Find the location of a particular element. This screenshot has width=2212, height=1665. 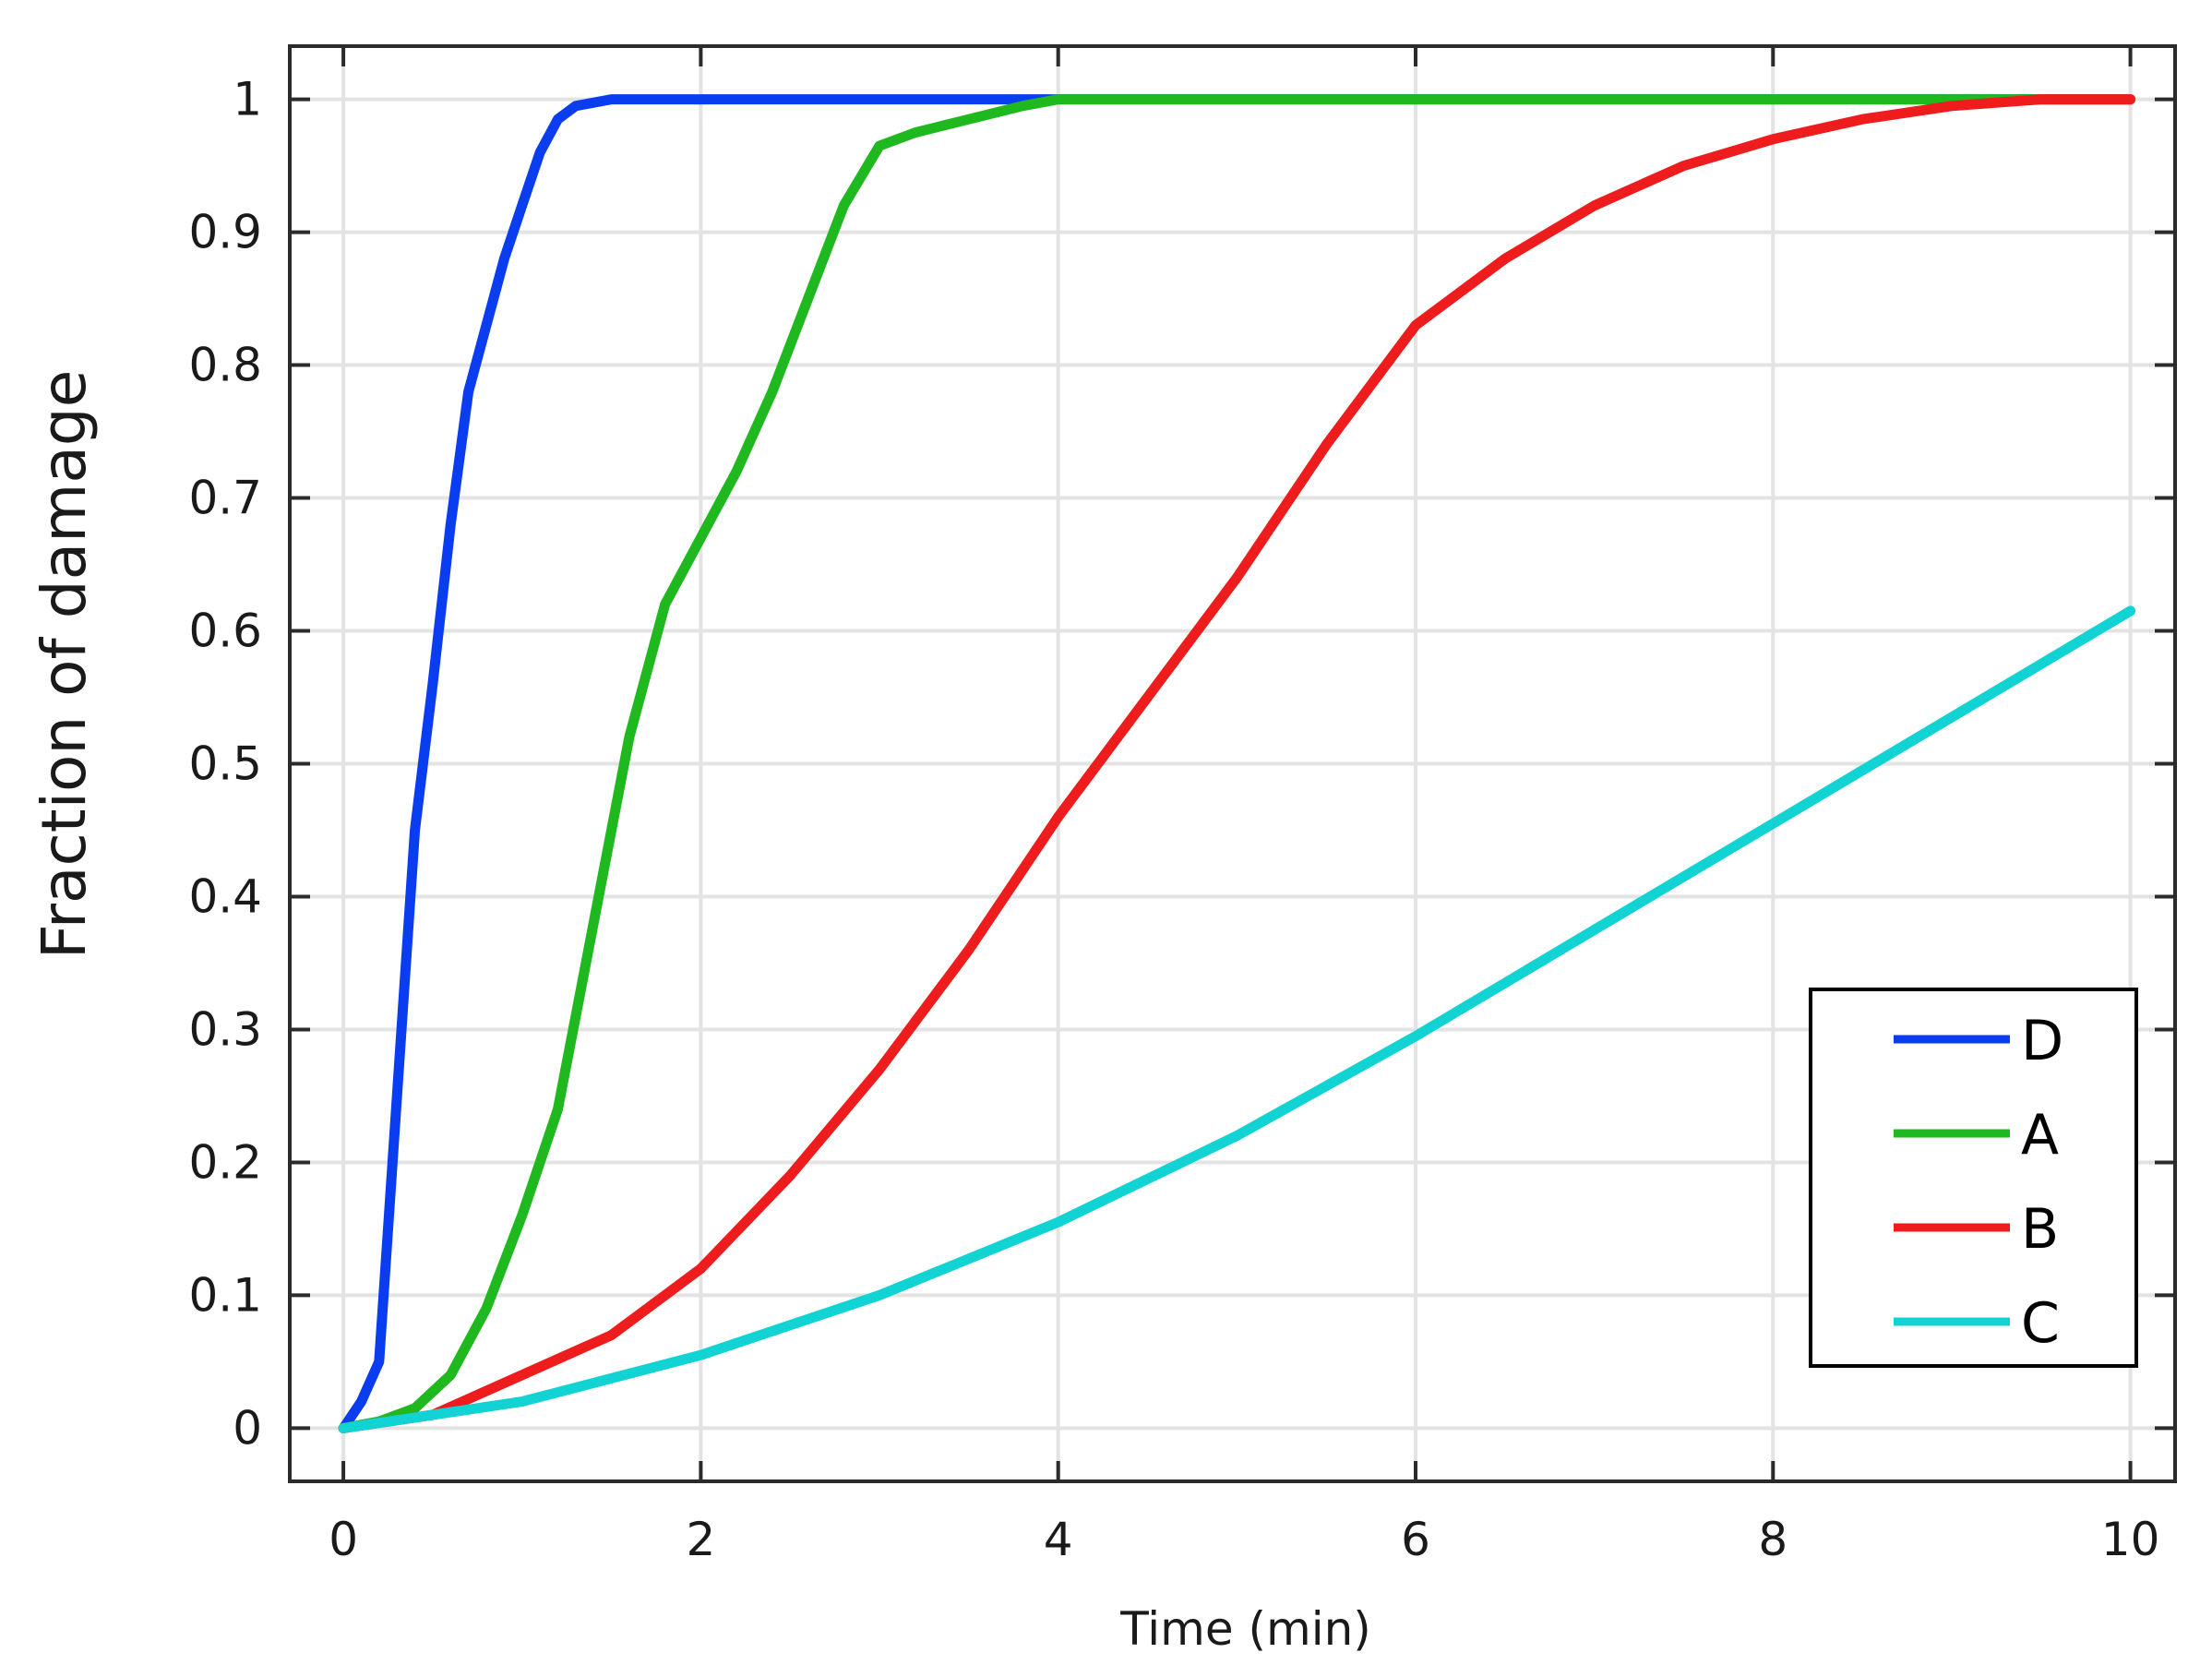

x-tick-label: 2 is located at coordinates (700, 1539).